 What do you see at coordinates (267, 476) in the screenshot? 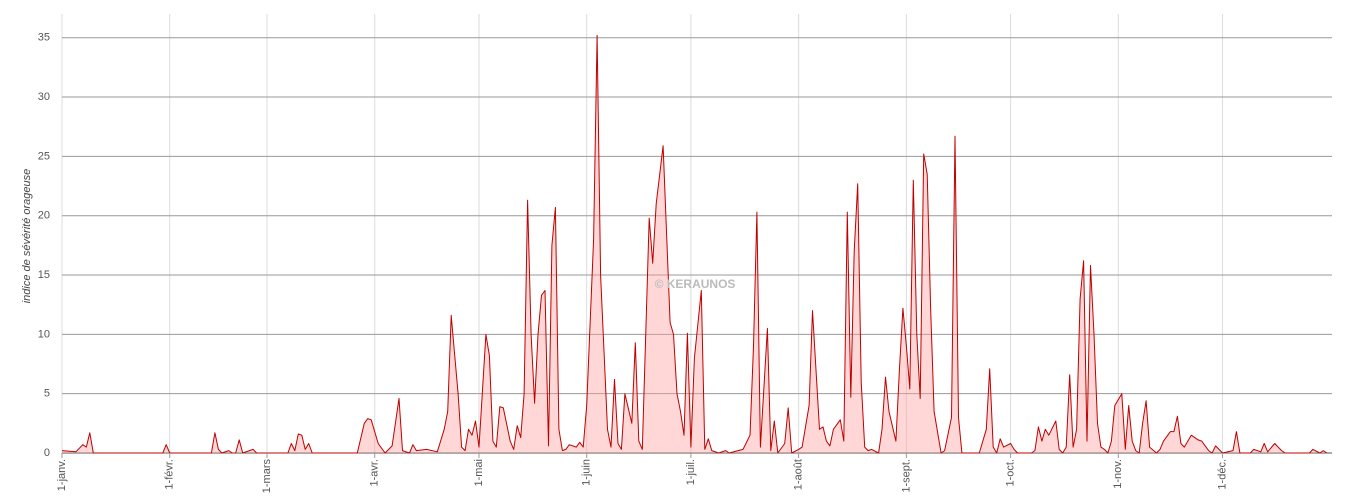
I see `x-tick-label: 1-mars` at bounding box center [267, 476].